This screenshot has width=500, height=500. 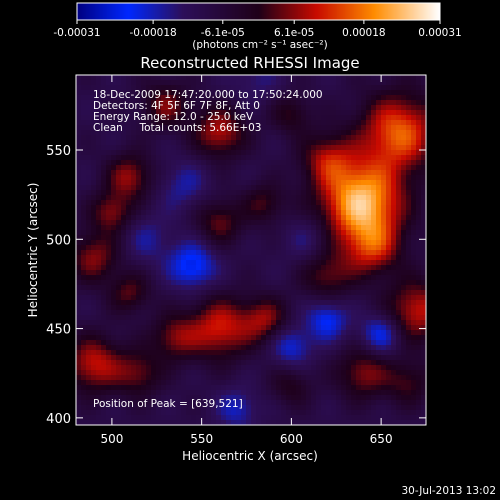 I want to click on annotation-total-counts: Clean Total counts: 5.66E+03, so click(x=177, y=128).